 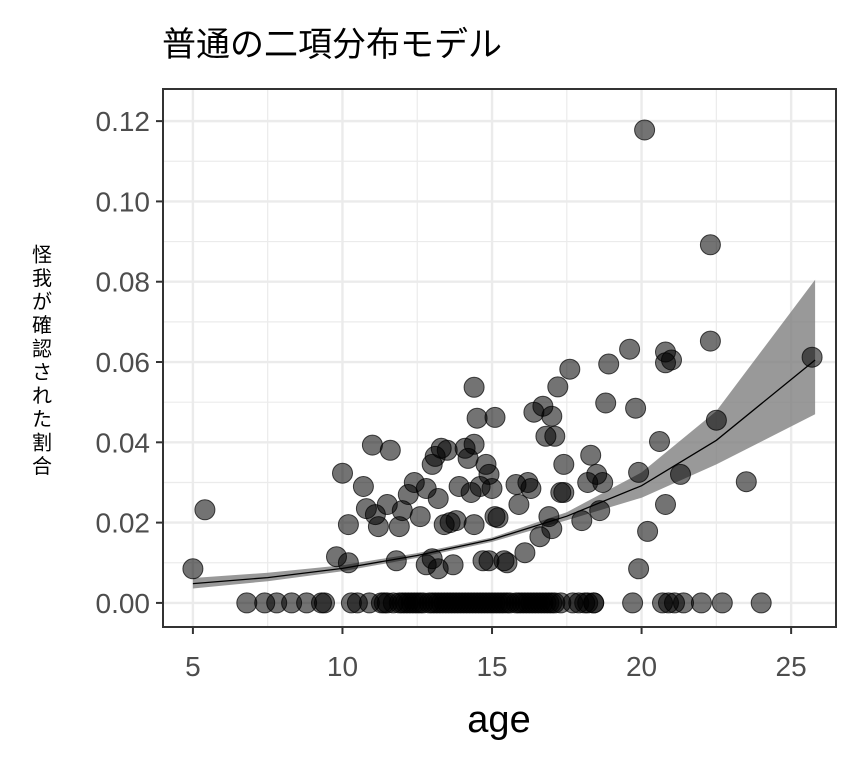 I want to click on x-tick-labels: 5 10 15 20 25, so click(x=496, y=666).